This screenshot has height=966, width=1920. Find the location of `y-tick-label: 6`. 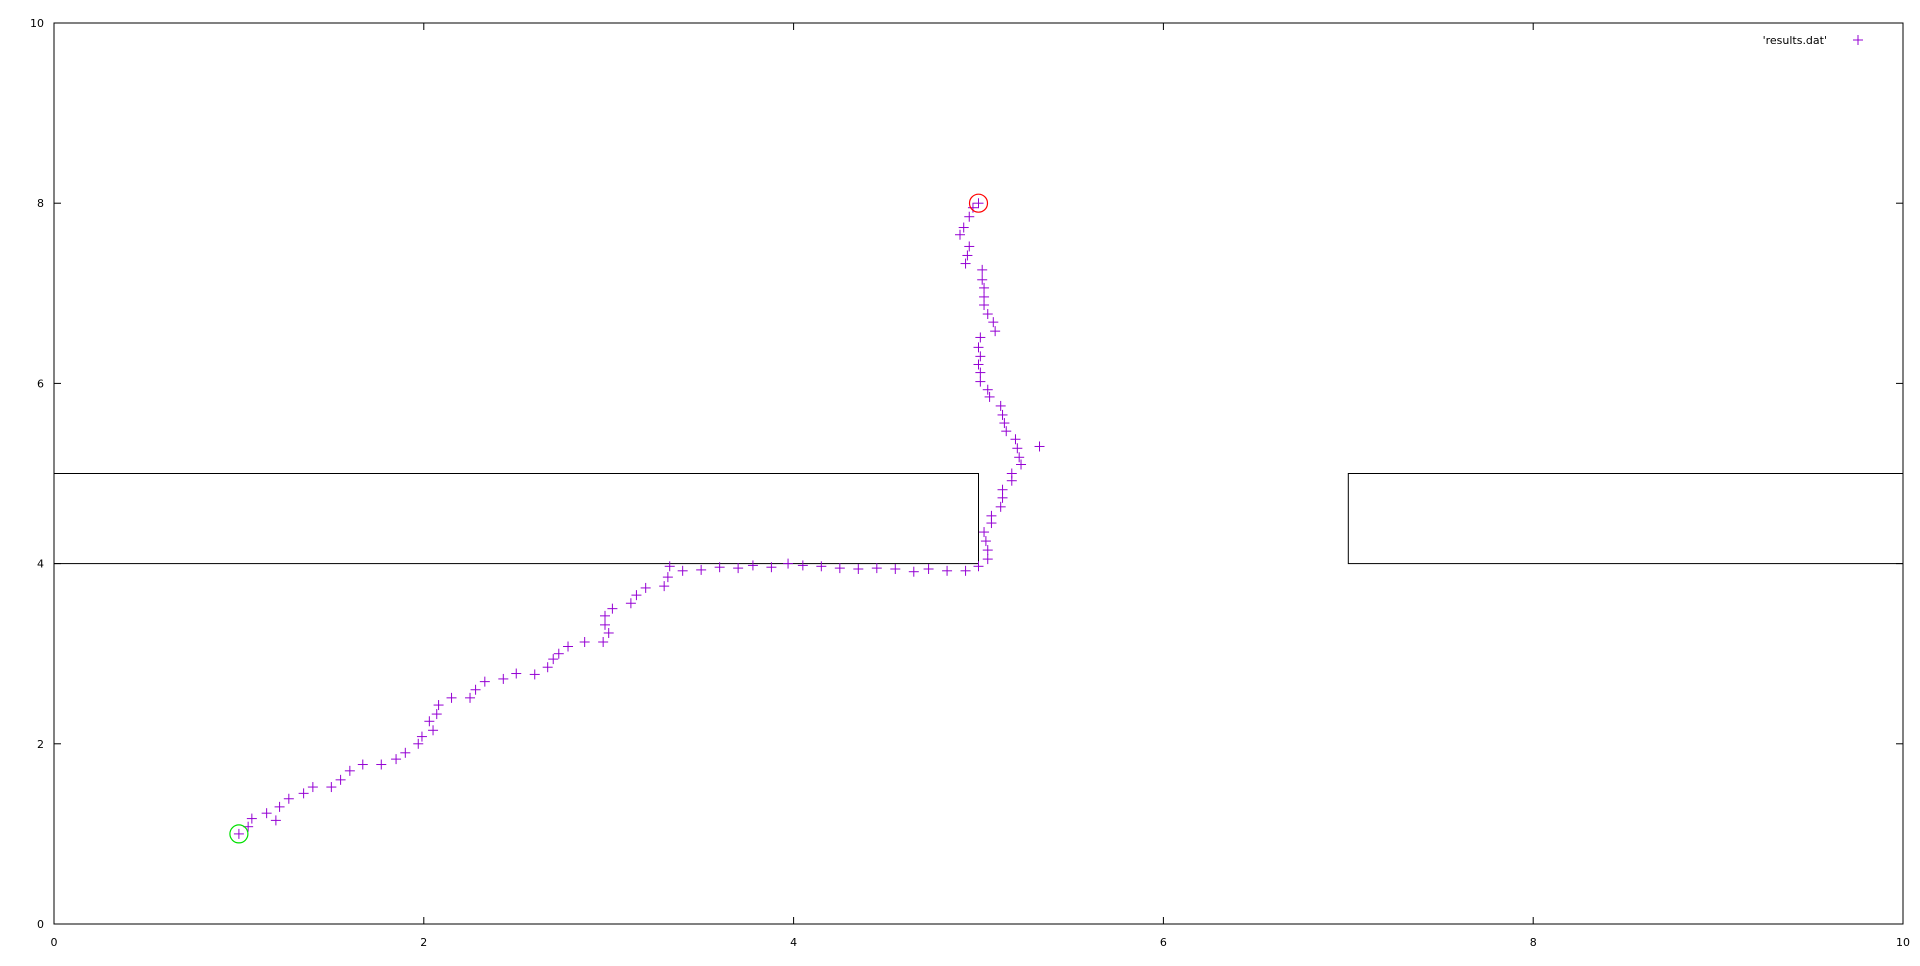

y-tick-label: 6 is located at coordinates (40, 383).